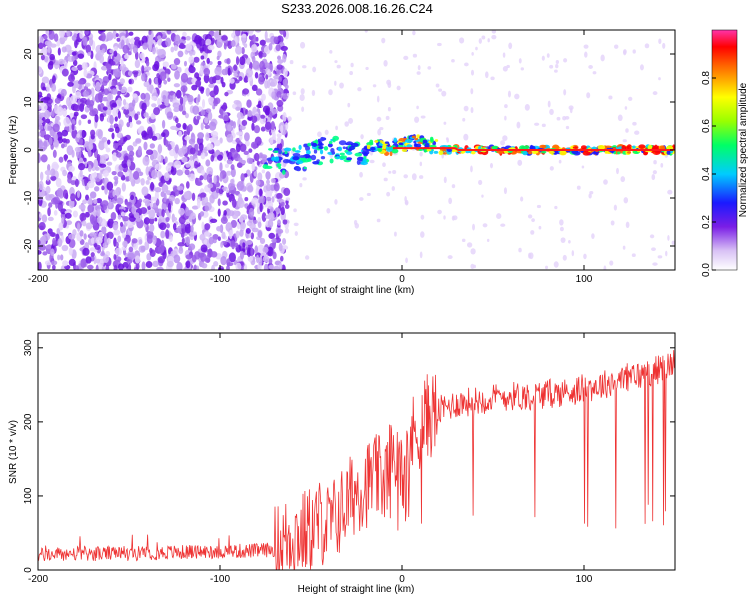 Image resolution: width=750 pixels, height=600 pixels. Describe the element at coordinates (28, 197) in the screenshot. I see `spectrogram-y-tick-label: -10` at that location.